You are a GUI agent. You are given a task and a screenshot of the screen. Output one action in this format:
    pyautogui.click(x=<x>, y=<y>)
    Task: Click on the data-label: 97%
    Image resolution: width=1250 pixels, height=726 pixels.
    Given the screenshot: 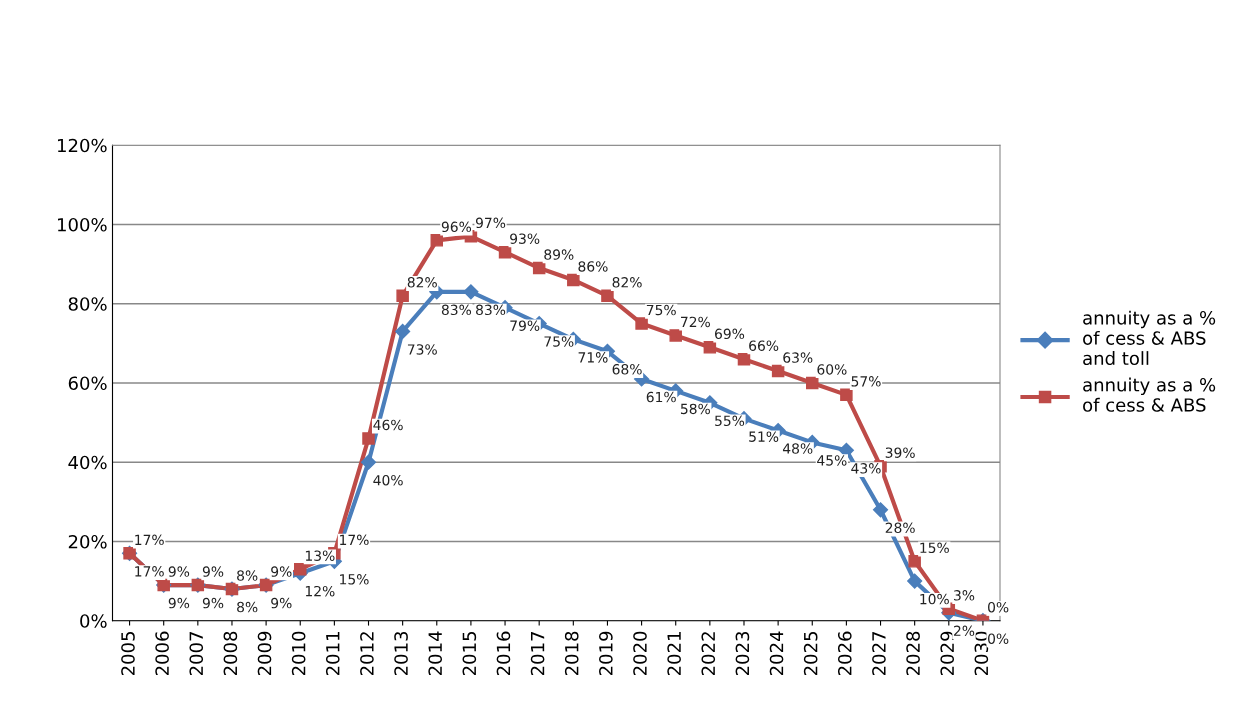 What is the action you would take?
    pyautogui.click(x=490, y=223)
    